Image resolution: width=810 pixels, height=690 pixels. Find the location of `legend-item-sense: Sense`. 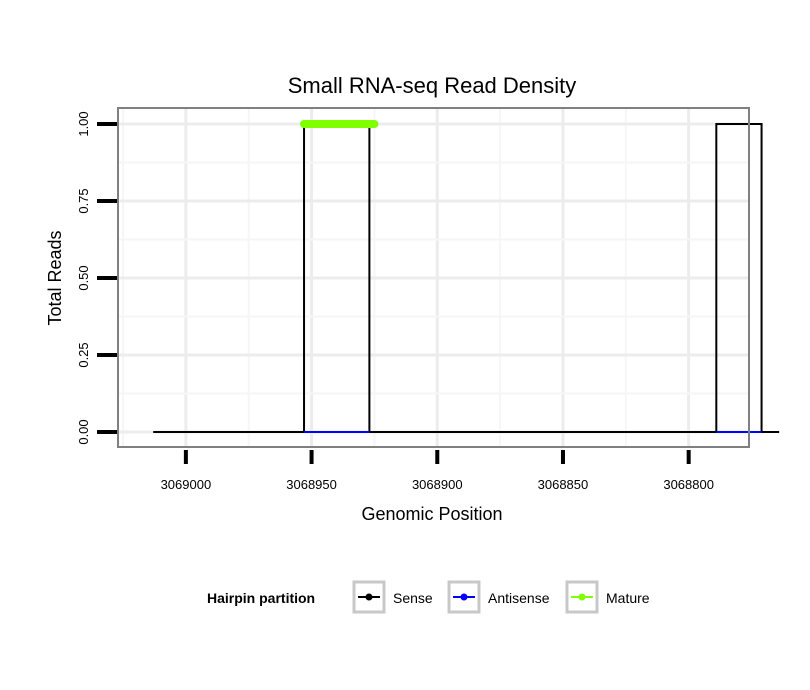

legend-item-sense: Sense is located at coordinates (392, 597).